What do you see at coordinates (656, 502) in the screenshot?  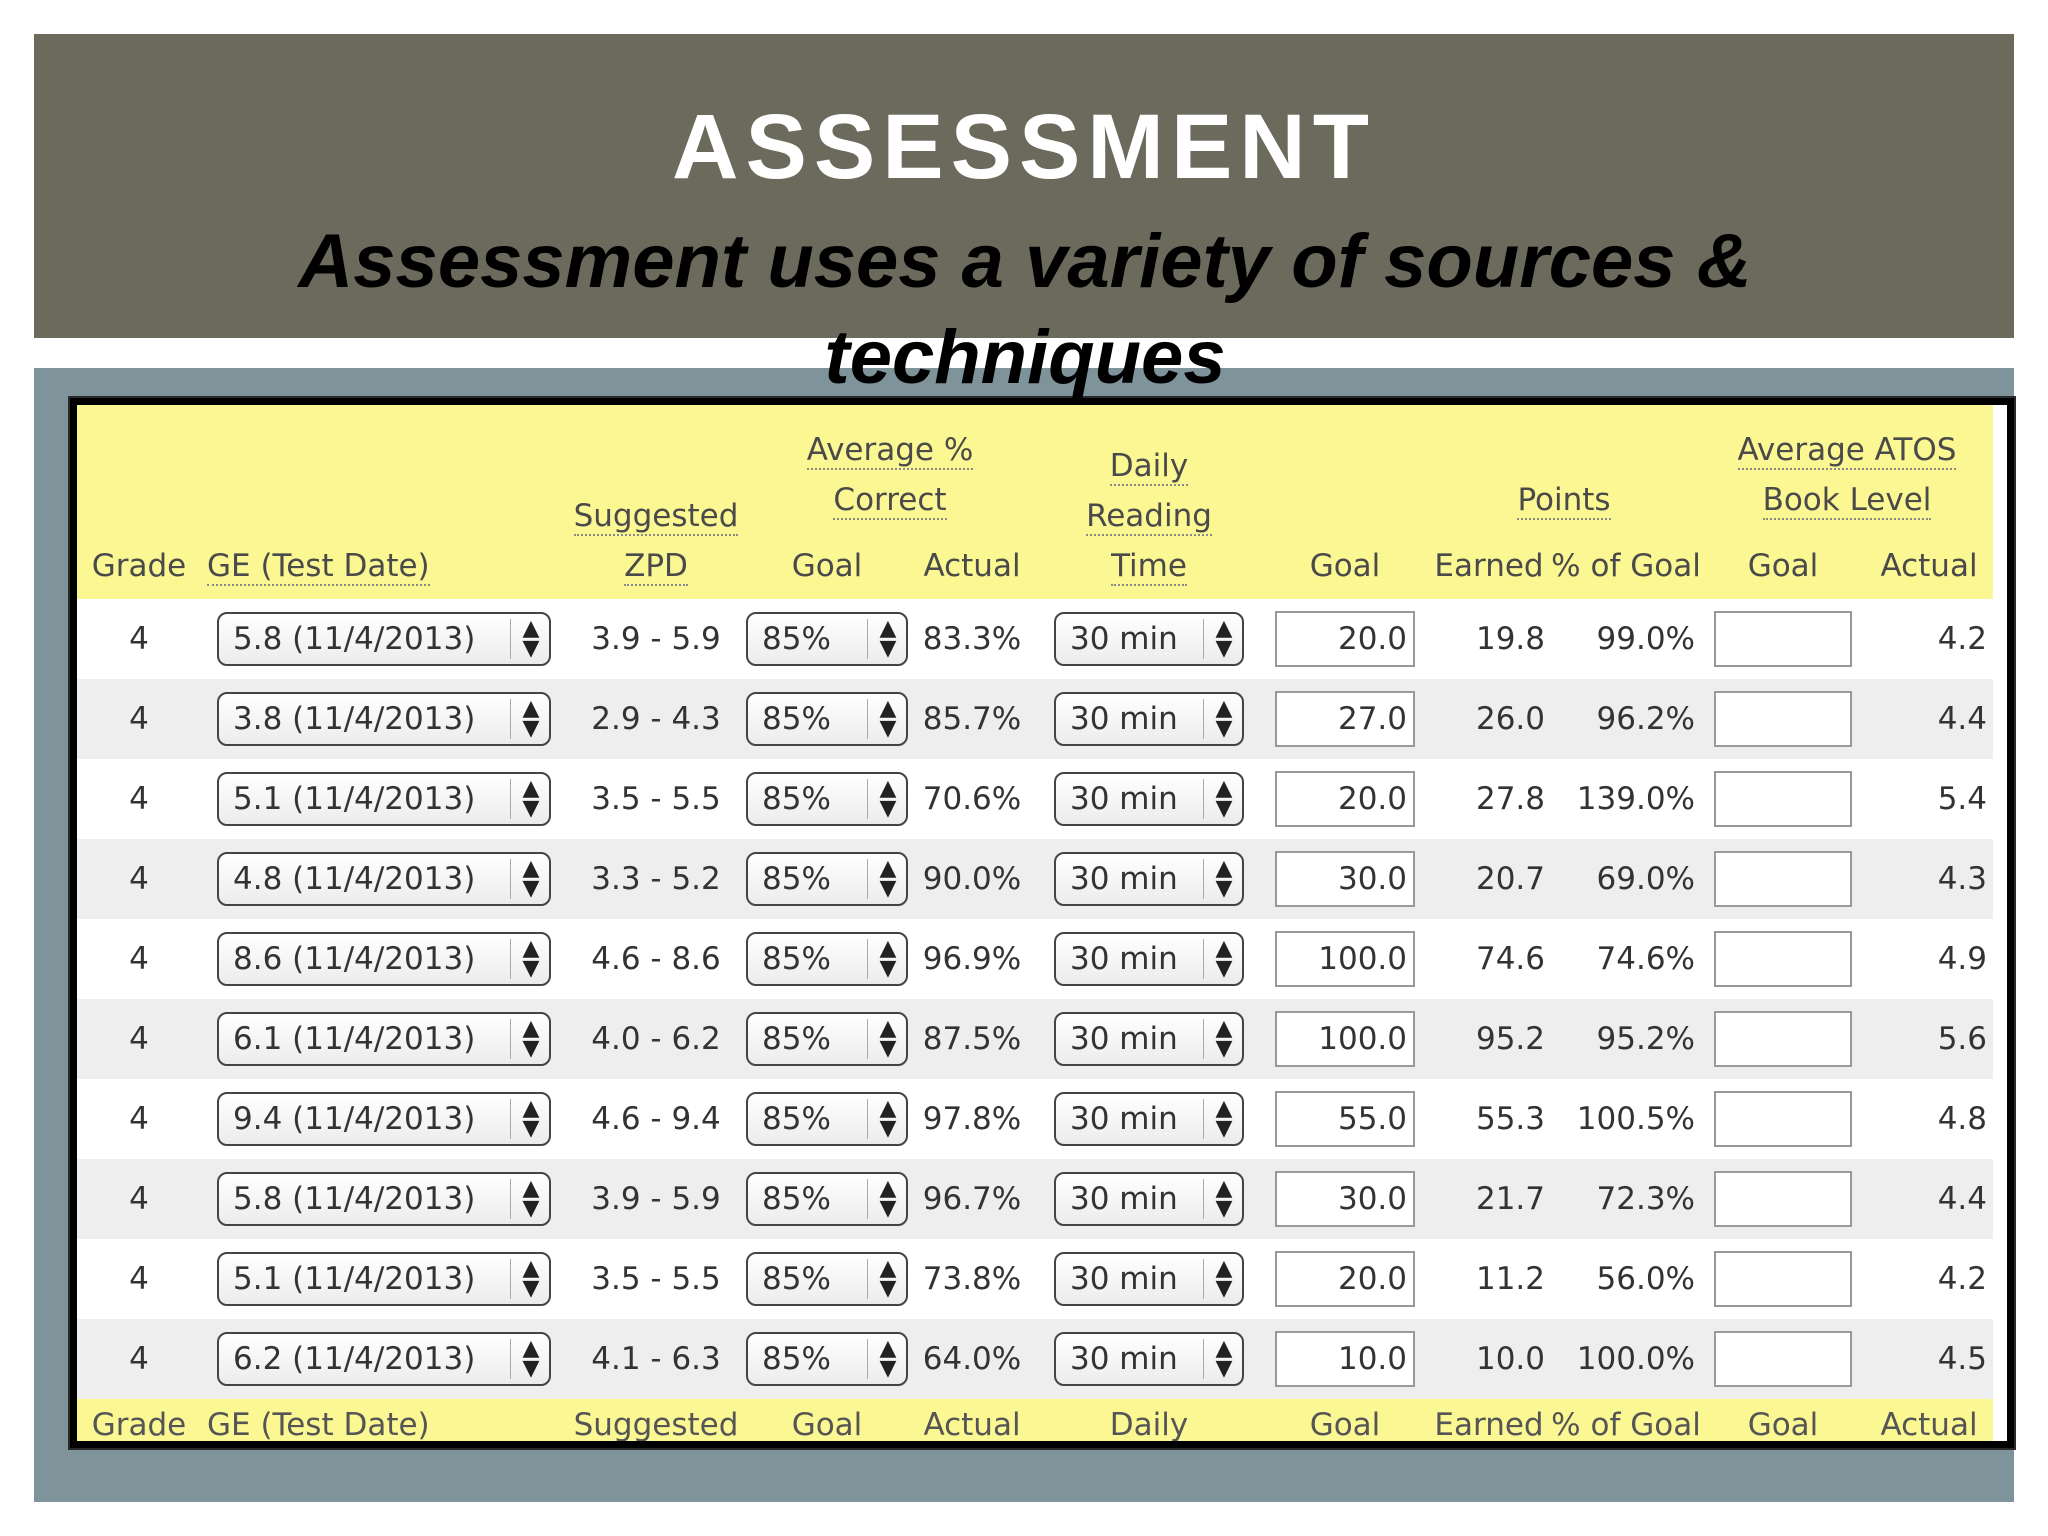 I see `header-suggested-zpd: Suggested ZPD` at bounding box center [656, 502].